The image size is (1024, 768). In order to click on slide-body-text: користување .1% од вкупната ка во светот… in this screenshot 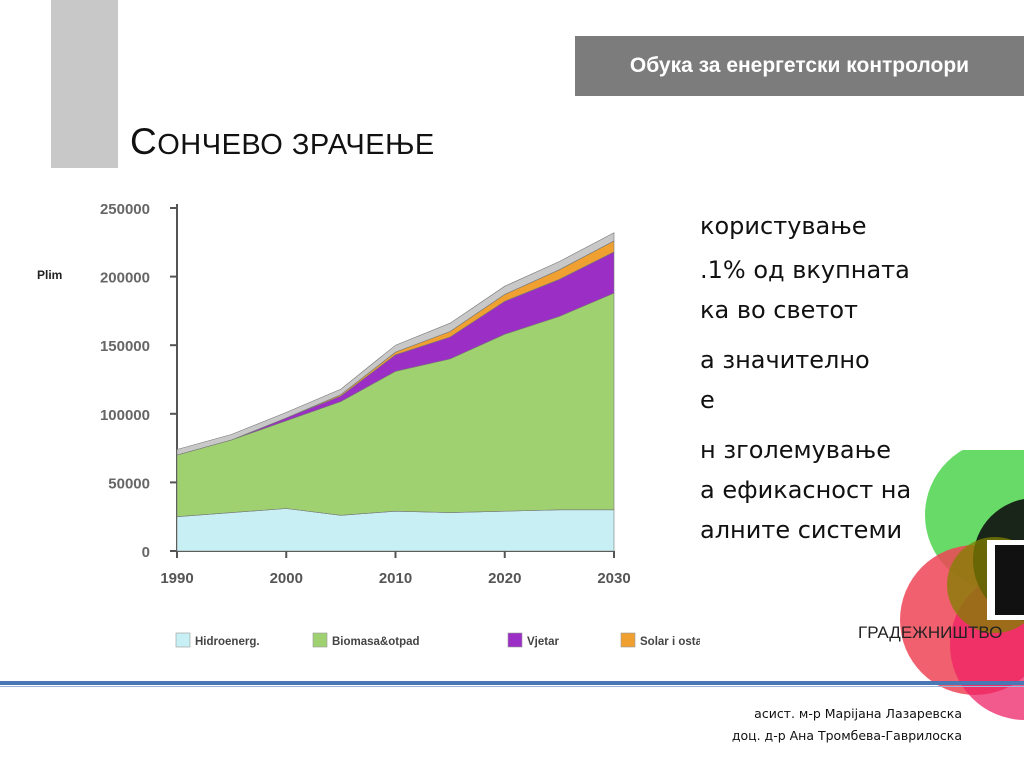, I will do `click(860, 378)`.